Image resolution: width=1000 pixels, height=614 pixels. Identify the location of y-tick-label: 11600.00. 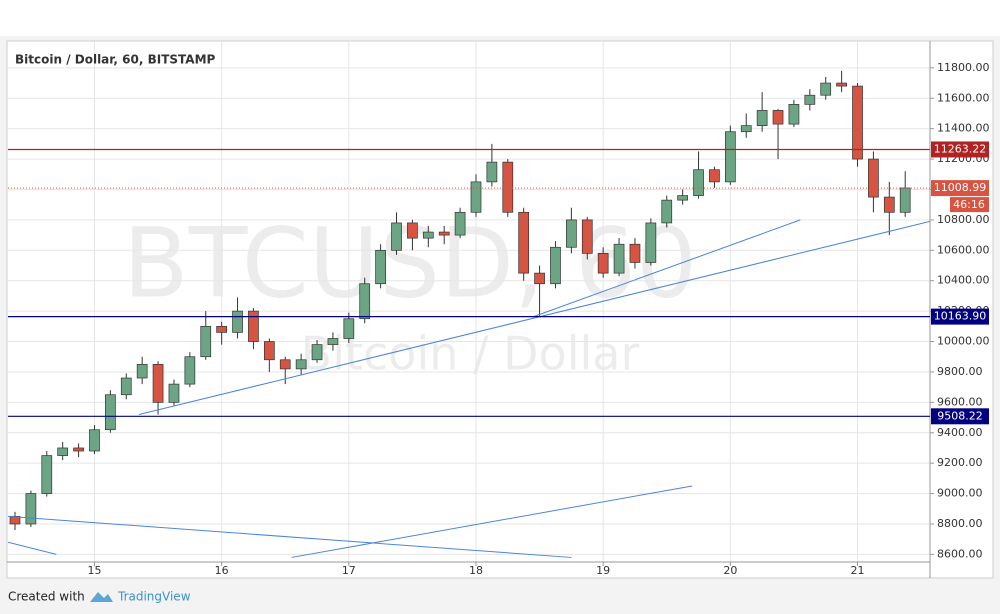
(963, 97).